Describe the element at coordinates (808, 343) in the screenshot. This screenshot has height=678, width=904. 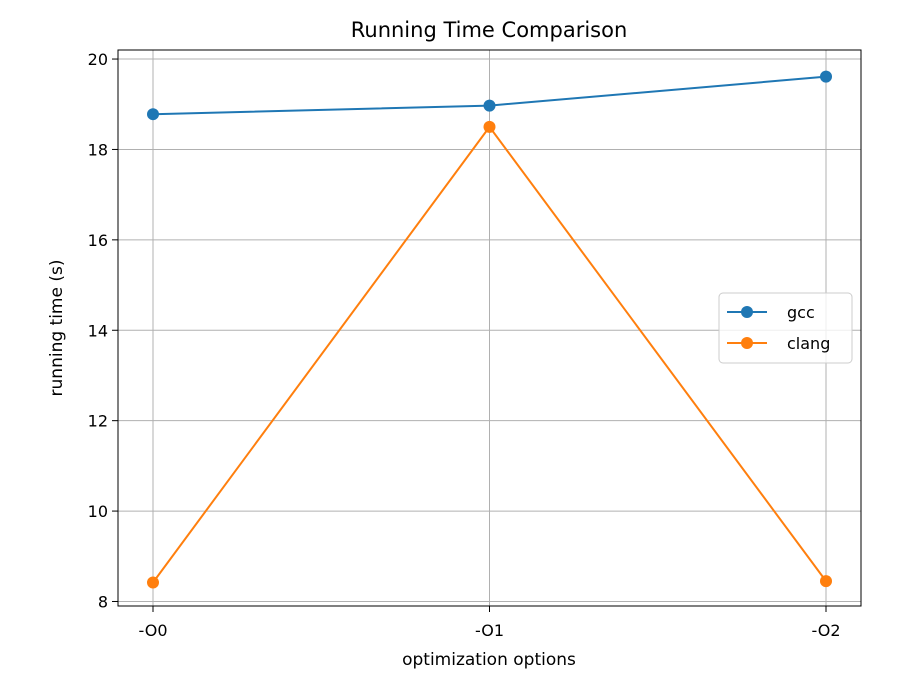
I see `legend-label-clang: clang` at that location.